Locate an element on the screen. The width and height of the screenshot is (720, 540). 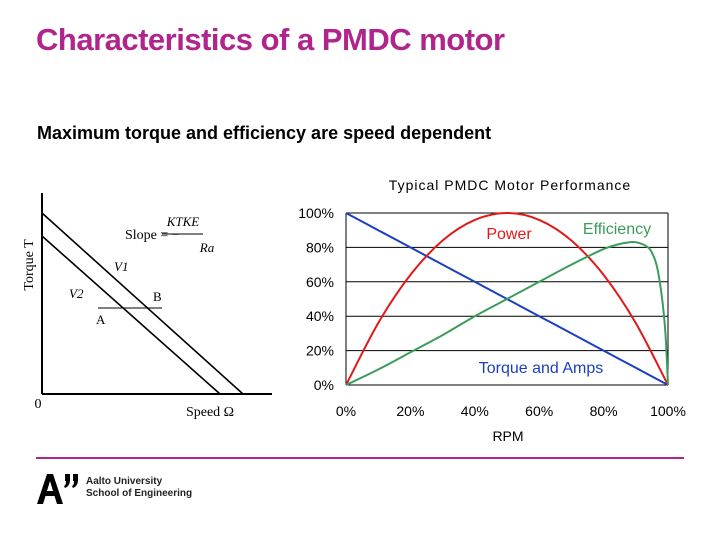
chart-y-tick-label: 40% is located at coordinates (320, 316).